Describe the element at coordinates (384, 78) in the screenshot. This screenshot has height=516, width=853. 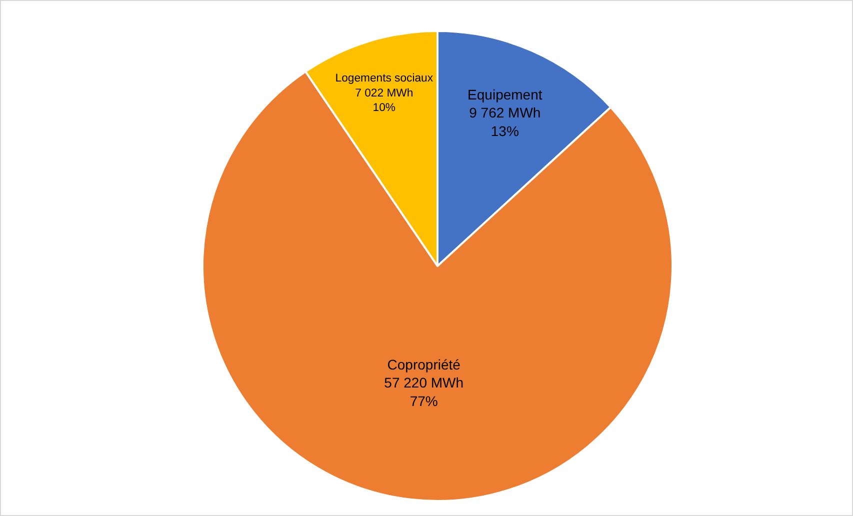
I see `slice-label: Logements sociaux` at that location.